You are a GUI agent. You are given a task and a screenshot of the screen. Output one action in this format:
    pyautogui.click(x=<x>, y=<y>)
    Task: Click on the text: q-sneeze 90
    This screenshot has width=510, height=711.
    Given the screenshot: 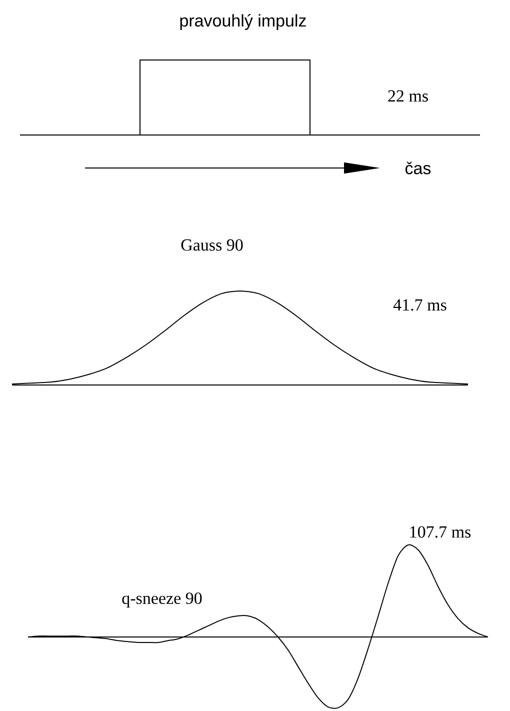 What is the action you would take?
    pyautogui.click(x=162, y=600)
    